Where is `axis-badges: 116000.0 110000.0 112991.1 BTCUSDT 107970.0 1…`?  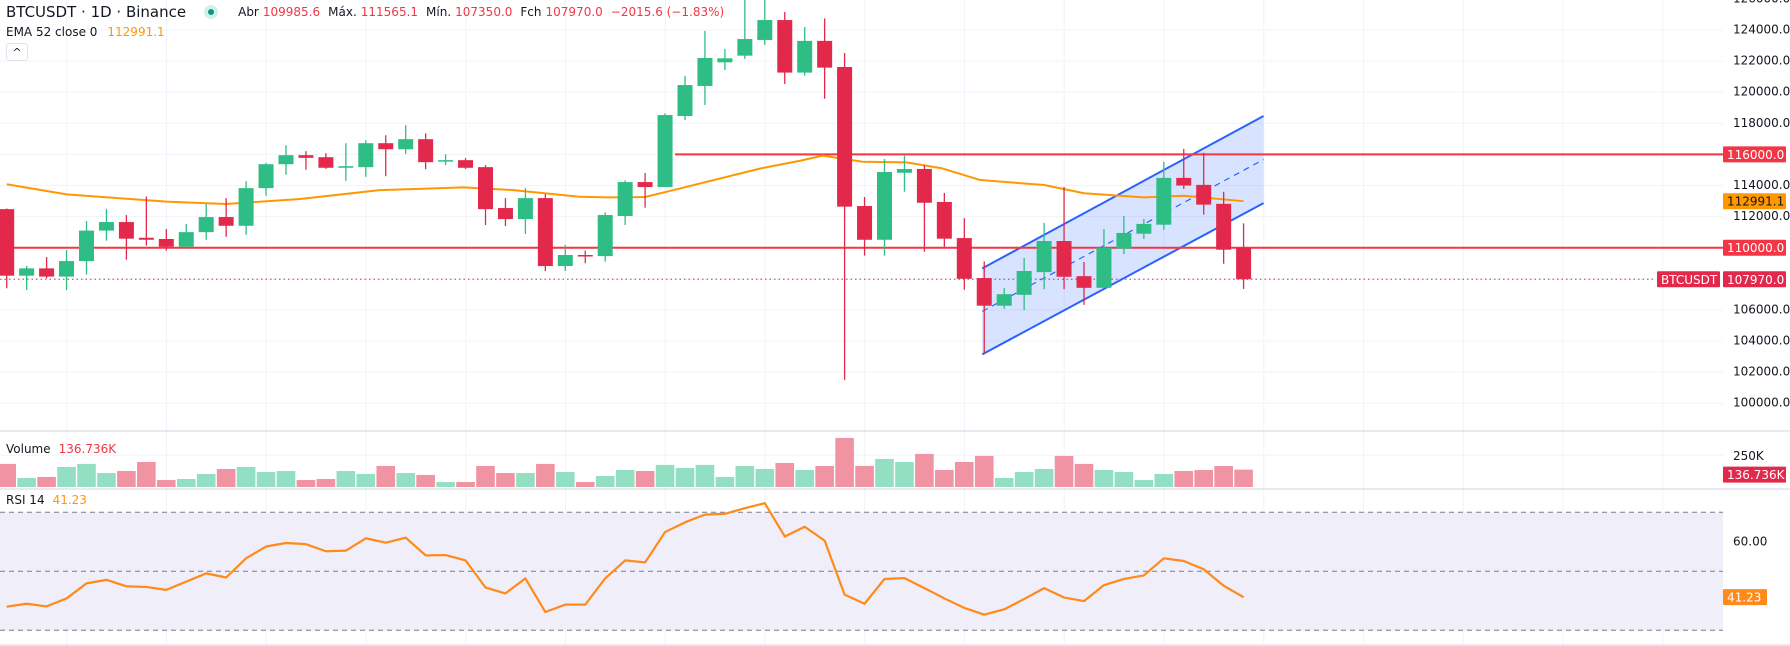 axis-badges: 116000.0 110000.0 112991.1 BTCUSDT 107970.0 1… is located at coordinates (1721, 376).